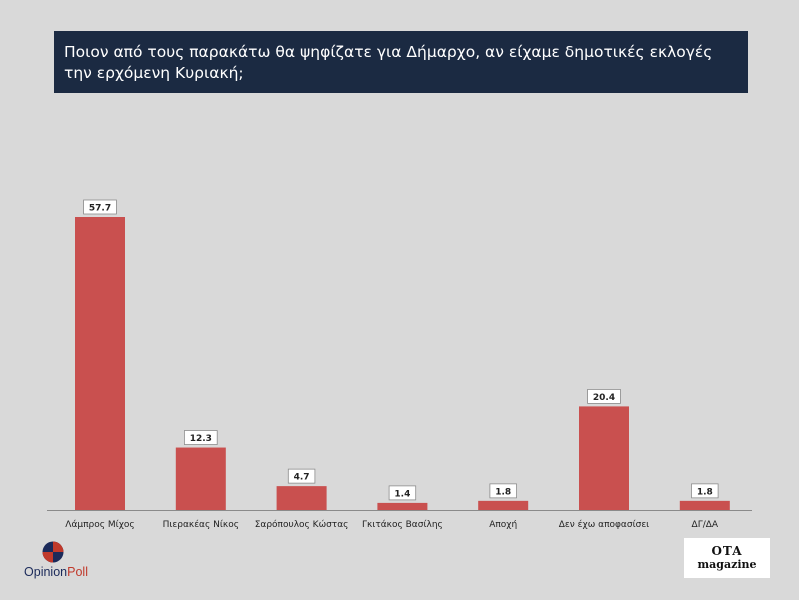  Describe the element at coordinates (705, 525) in the screenshot. I see `category-label: ΔΓ/ΔΑ` at that location.